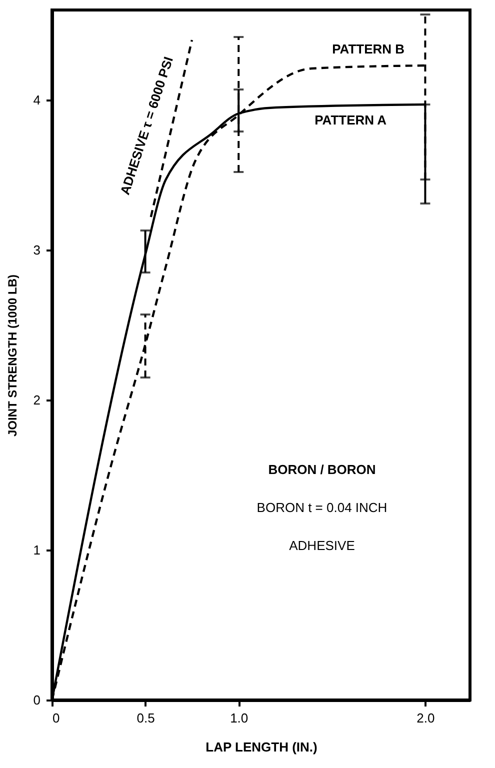 The height and width of the screenshot is (768, 495). I want to click on y-tick-label: 4, so click(36, 100).